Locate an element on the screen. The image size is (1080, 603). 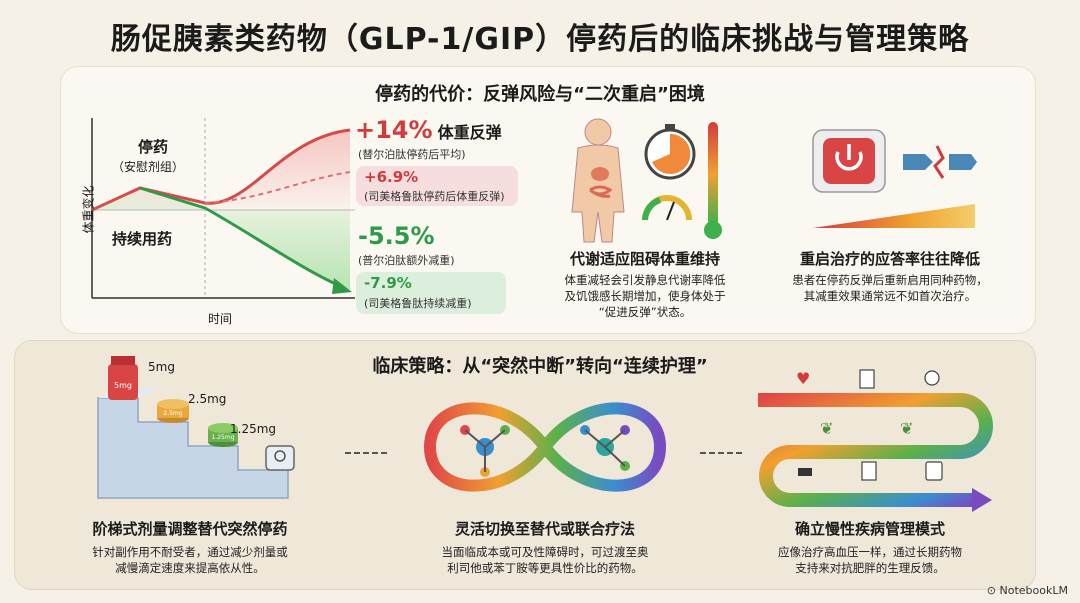
extra-loss-value: -5.5% is located at coordinates (396, 236).